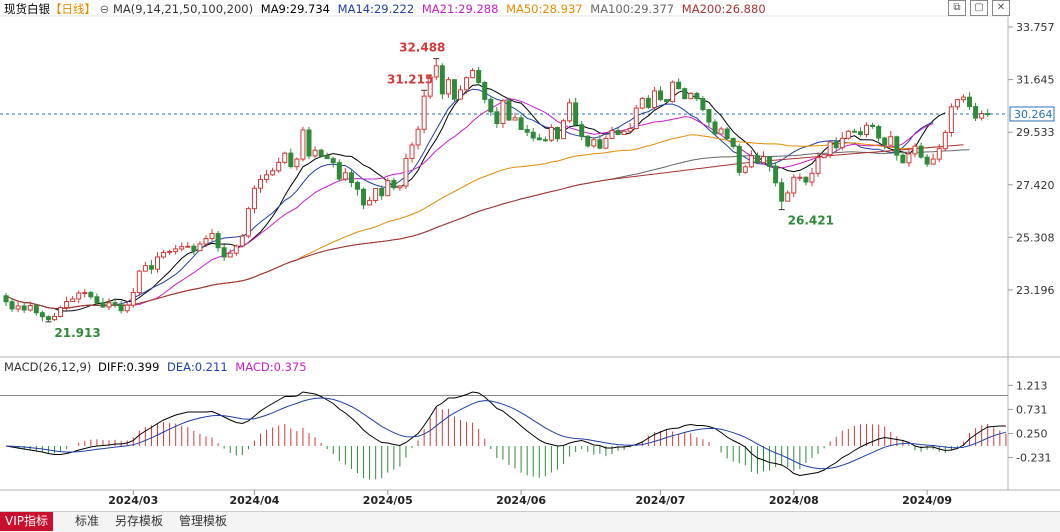 This screenshot has width=1060, height=532. What do you see at coordinates (48, 367) in the screenshot?
I see `macd-params-label: MACD(26,12,9)` at bounding box center [48, 367].